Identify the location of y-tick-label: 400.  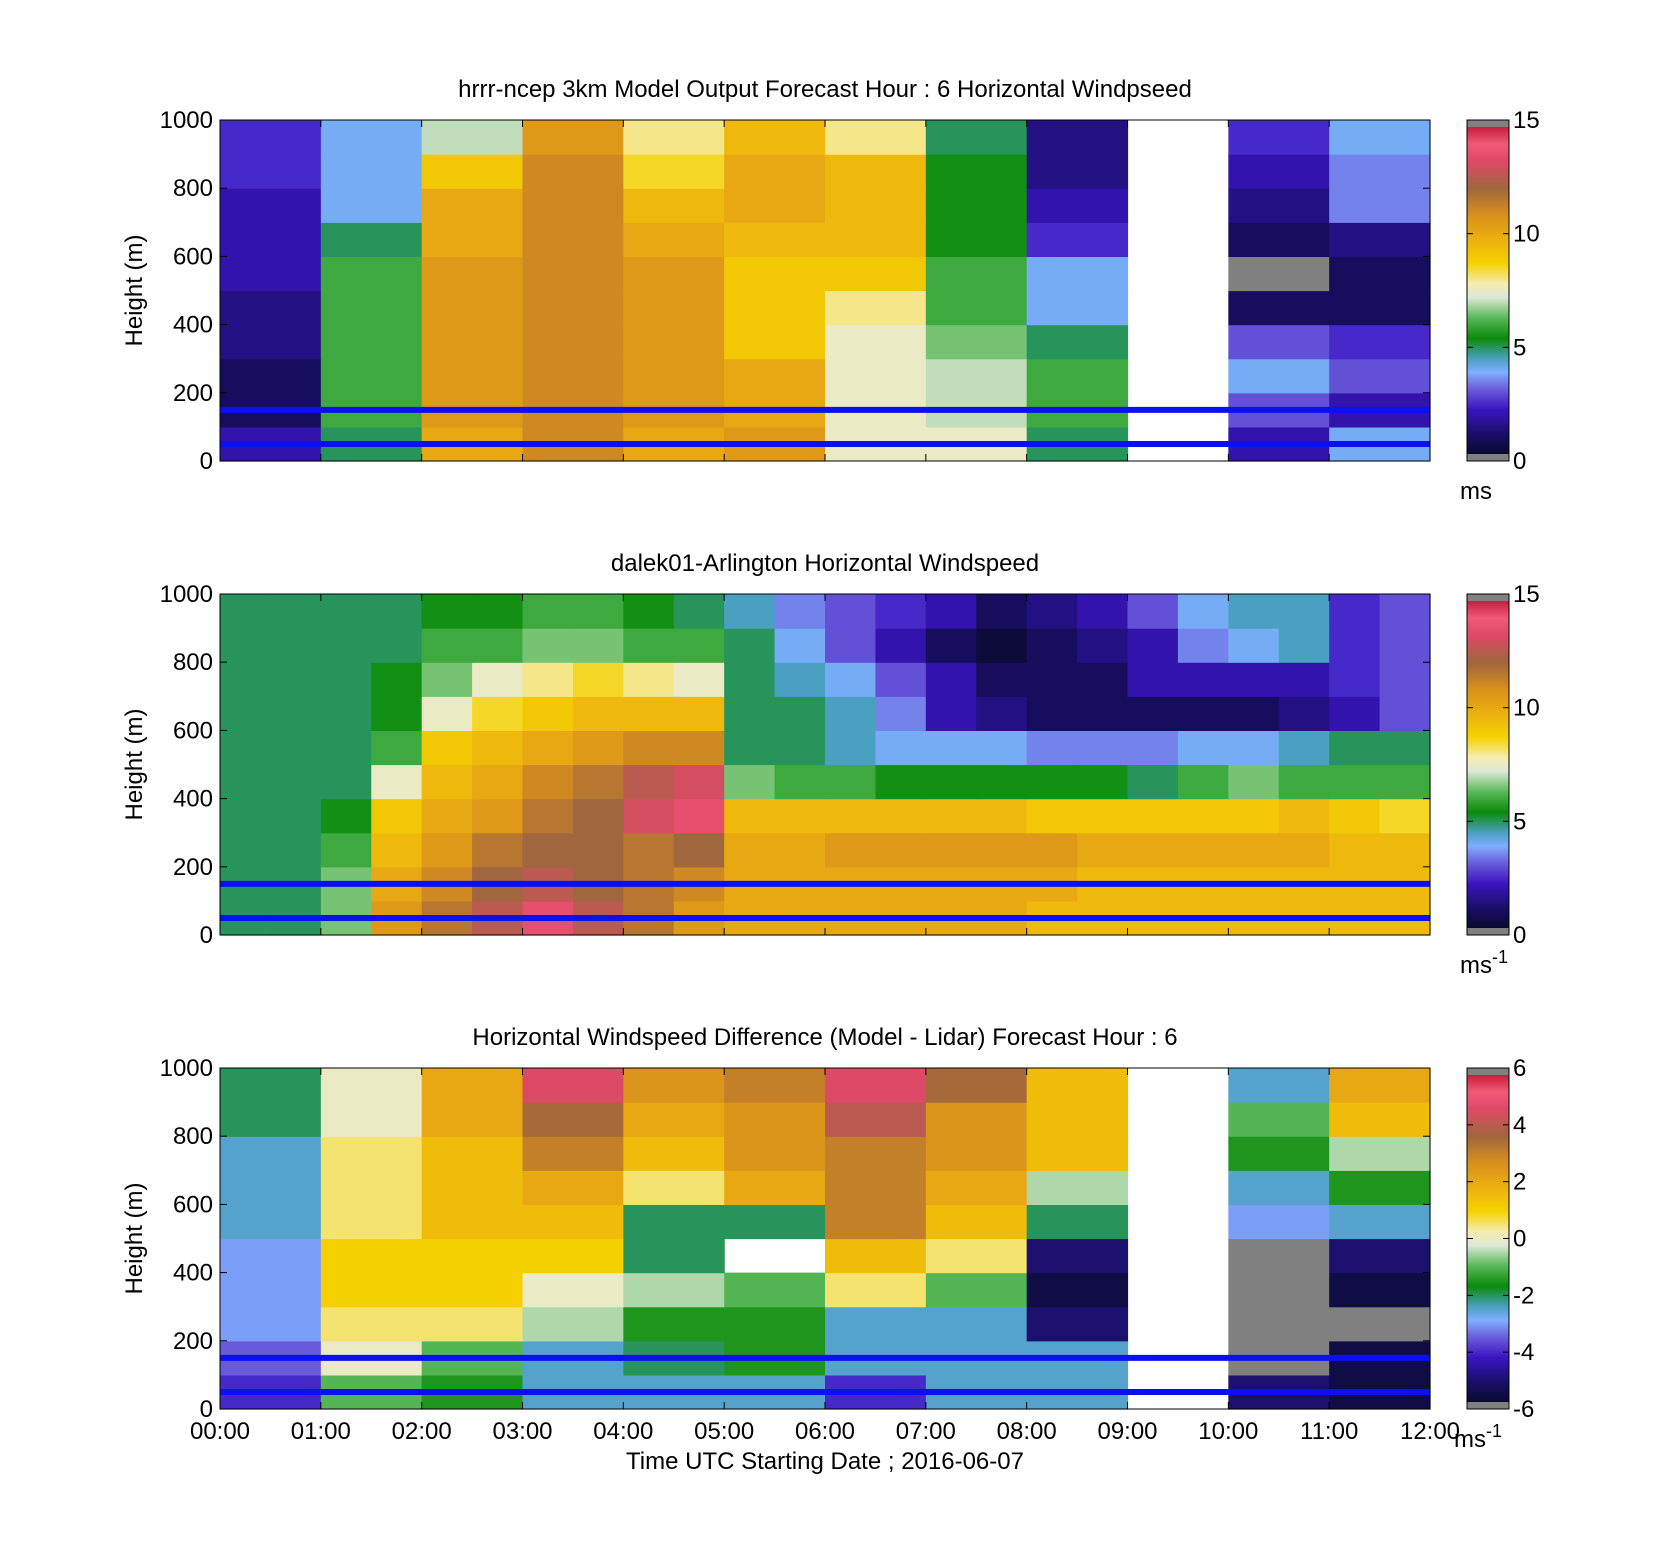
(193, 325).